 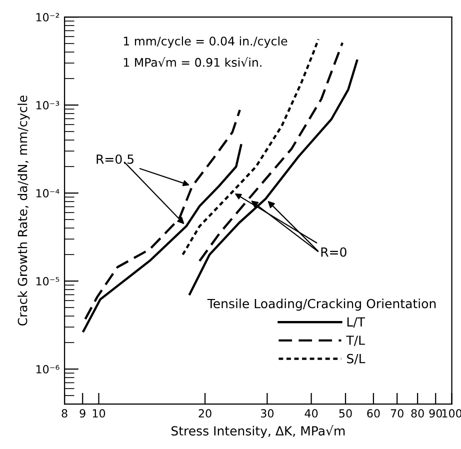 What do you see at coordinates (321, 304) in the screenshot?
I see `legend-title: Tensile Loading/Cracking Orientation` at bounding box center [321, 304].